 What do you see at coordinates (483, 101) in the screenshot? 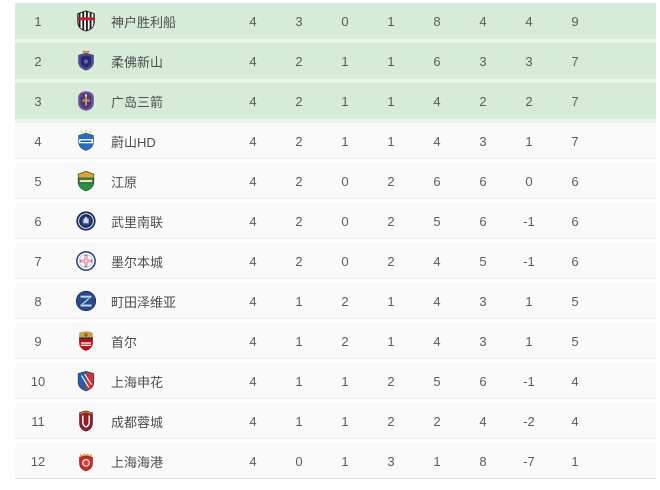
I see `stat-goals-against: 2` at bounding box center [483, 101].